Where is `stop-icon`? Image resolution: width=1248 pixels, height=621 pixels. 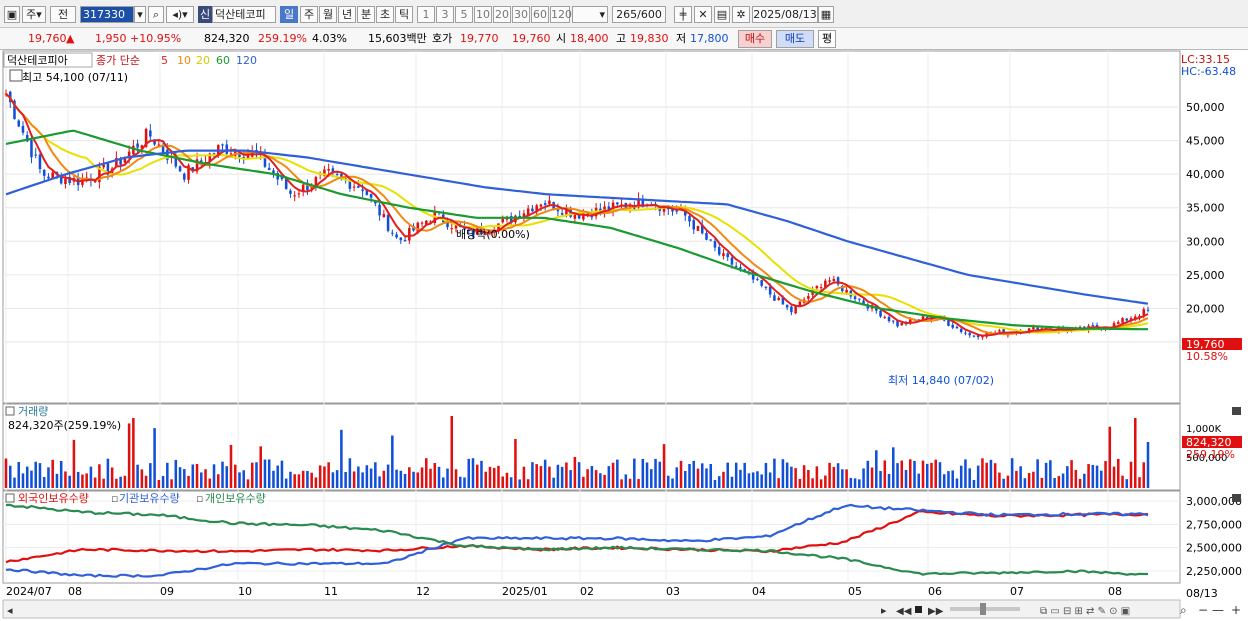
stop-icon is located at coordinates (918, 609).